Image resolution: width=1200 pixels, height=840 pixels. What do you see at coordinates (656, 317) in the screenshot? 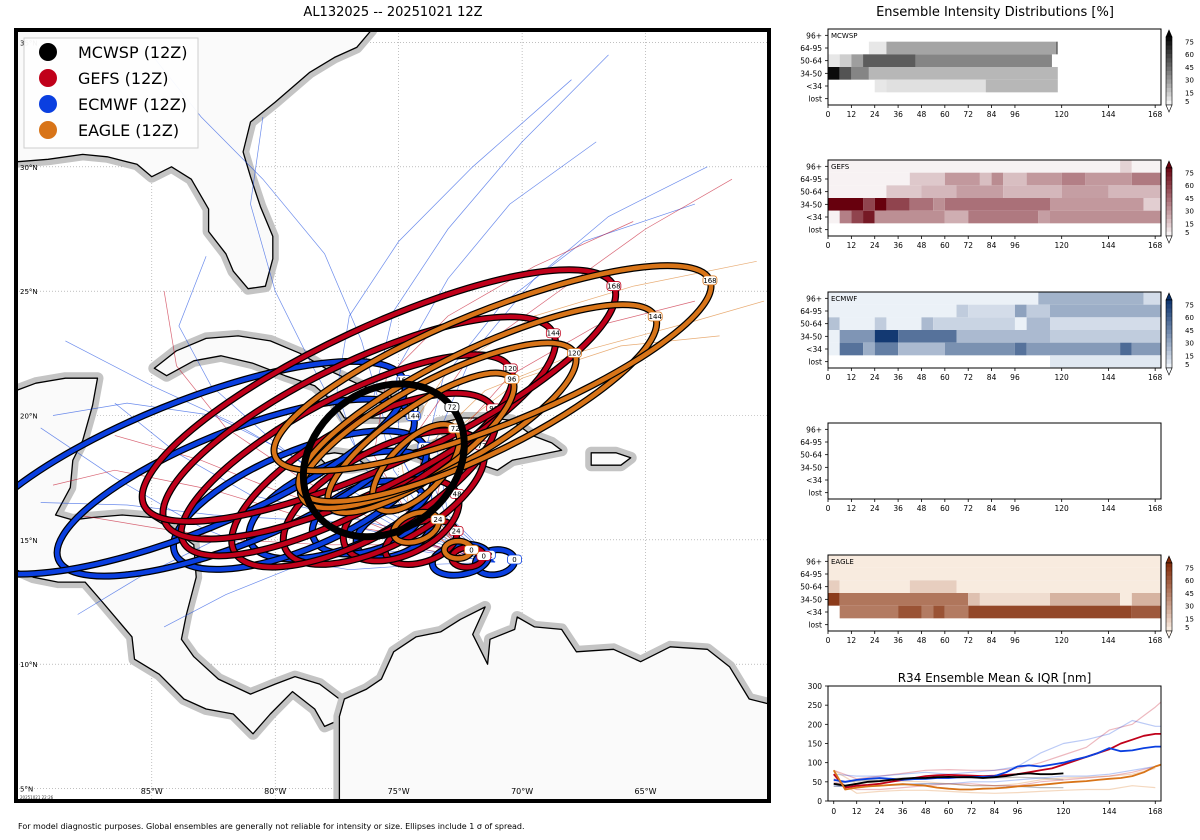
I see `ellipse-hour-label: 144` at bounding box center [656, 317].